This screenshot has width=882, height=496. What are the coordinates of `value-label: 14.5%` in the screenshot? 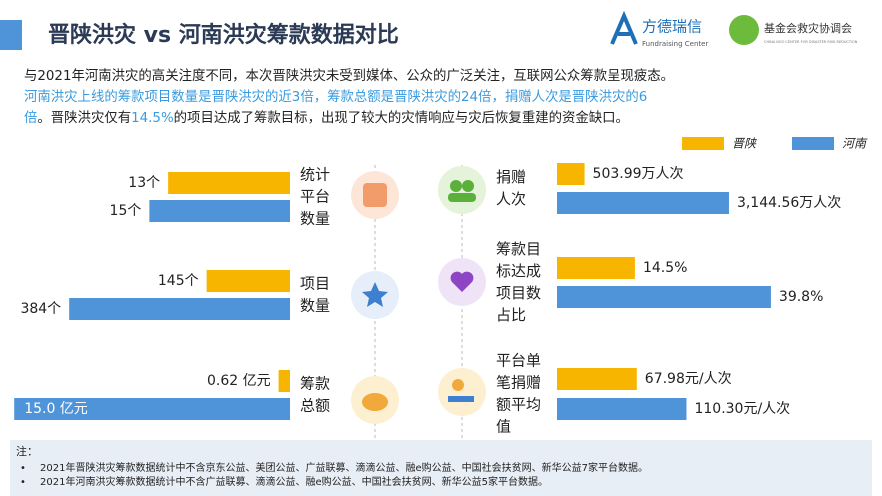 It's located at (665, 268).